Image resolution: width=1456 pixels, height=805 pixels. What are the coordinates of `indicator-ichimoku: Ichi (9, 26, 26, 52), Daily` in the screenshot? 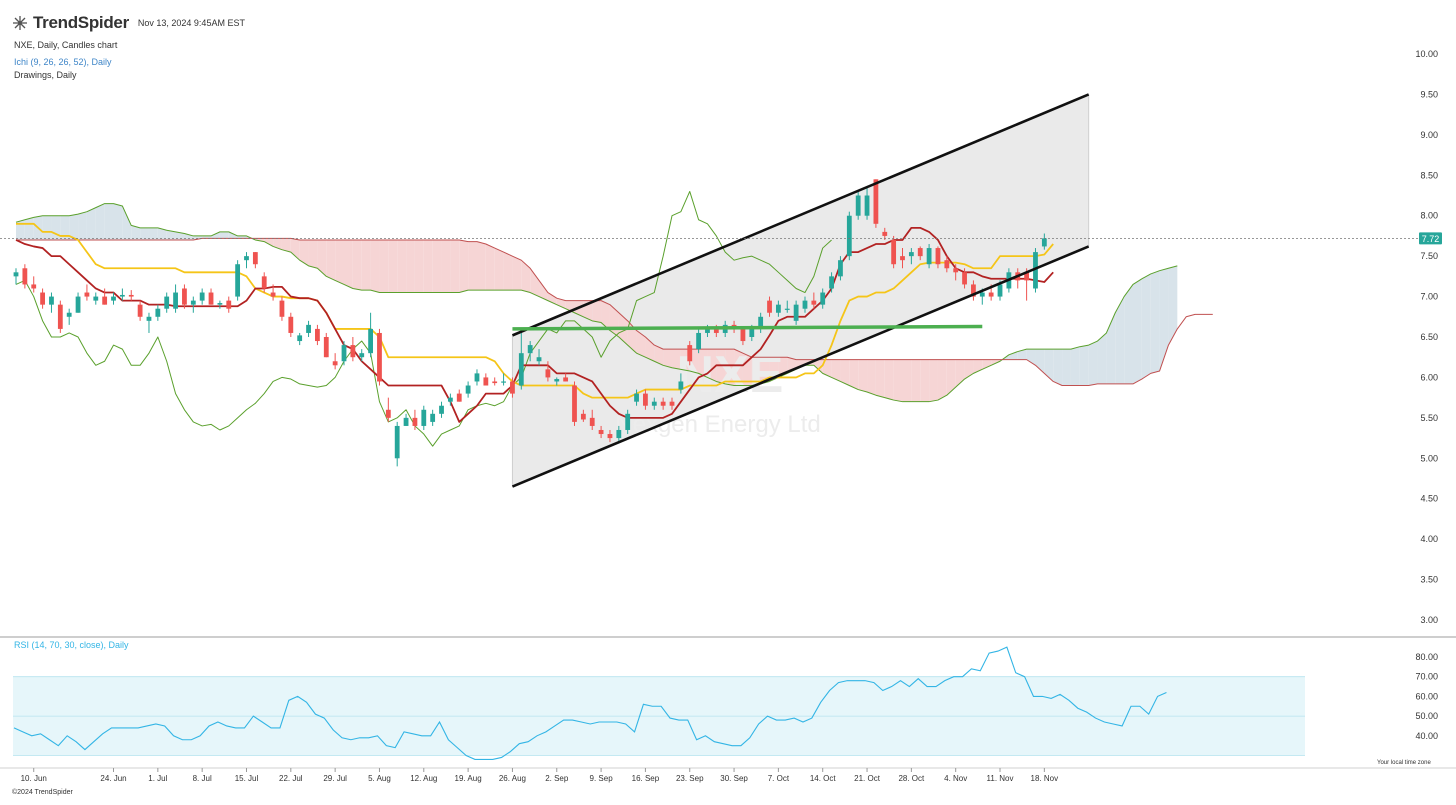 It's located at (63, 62).